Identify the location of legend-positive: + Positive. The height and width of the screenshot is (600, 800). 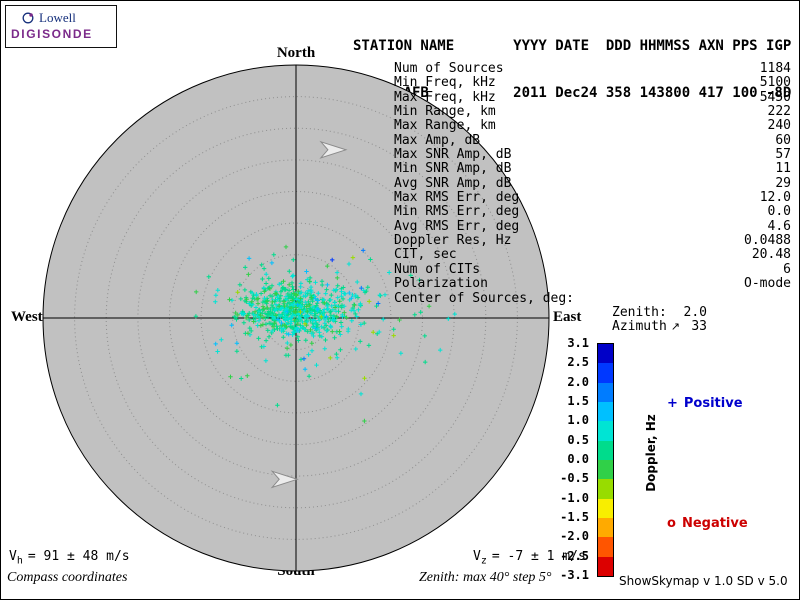
(705, 403).